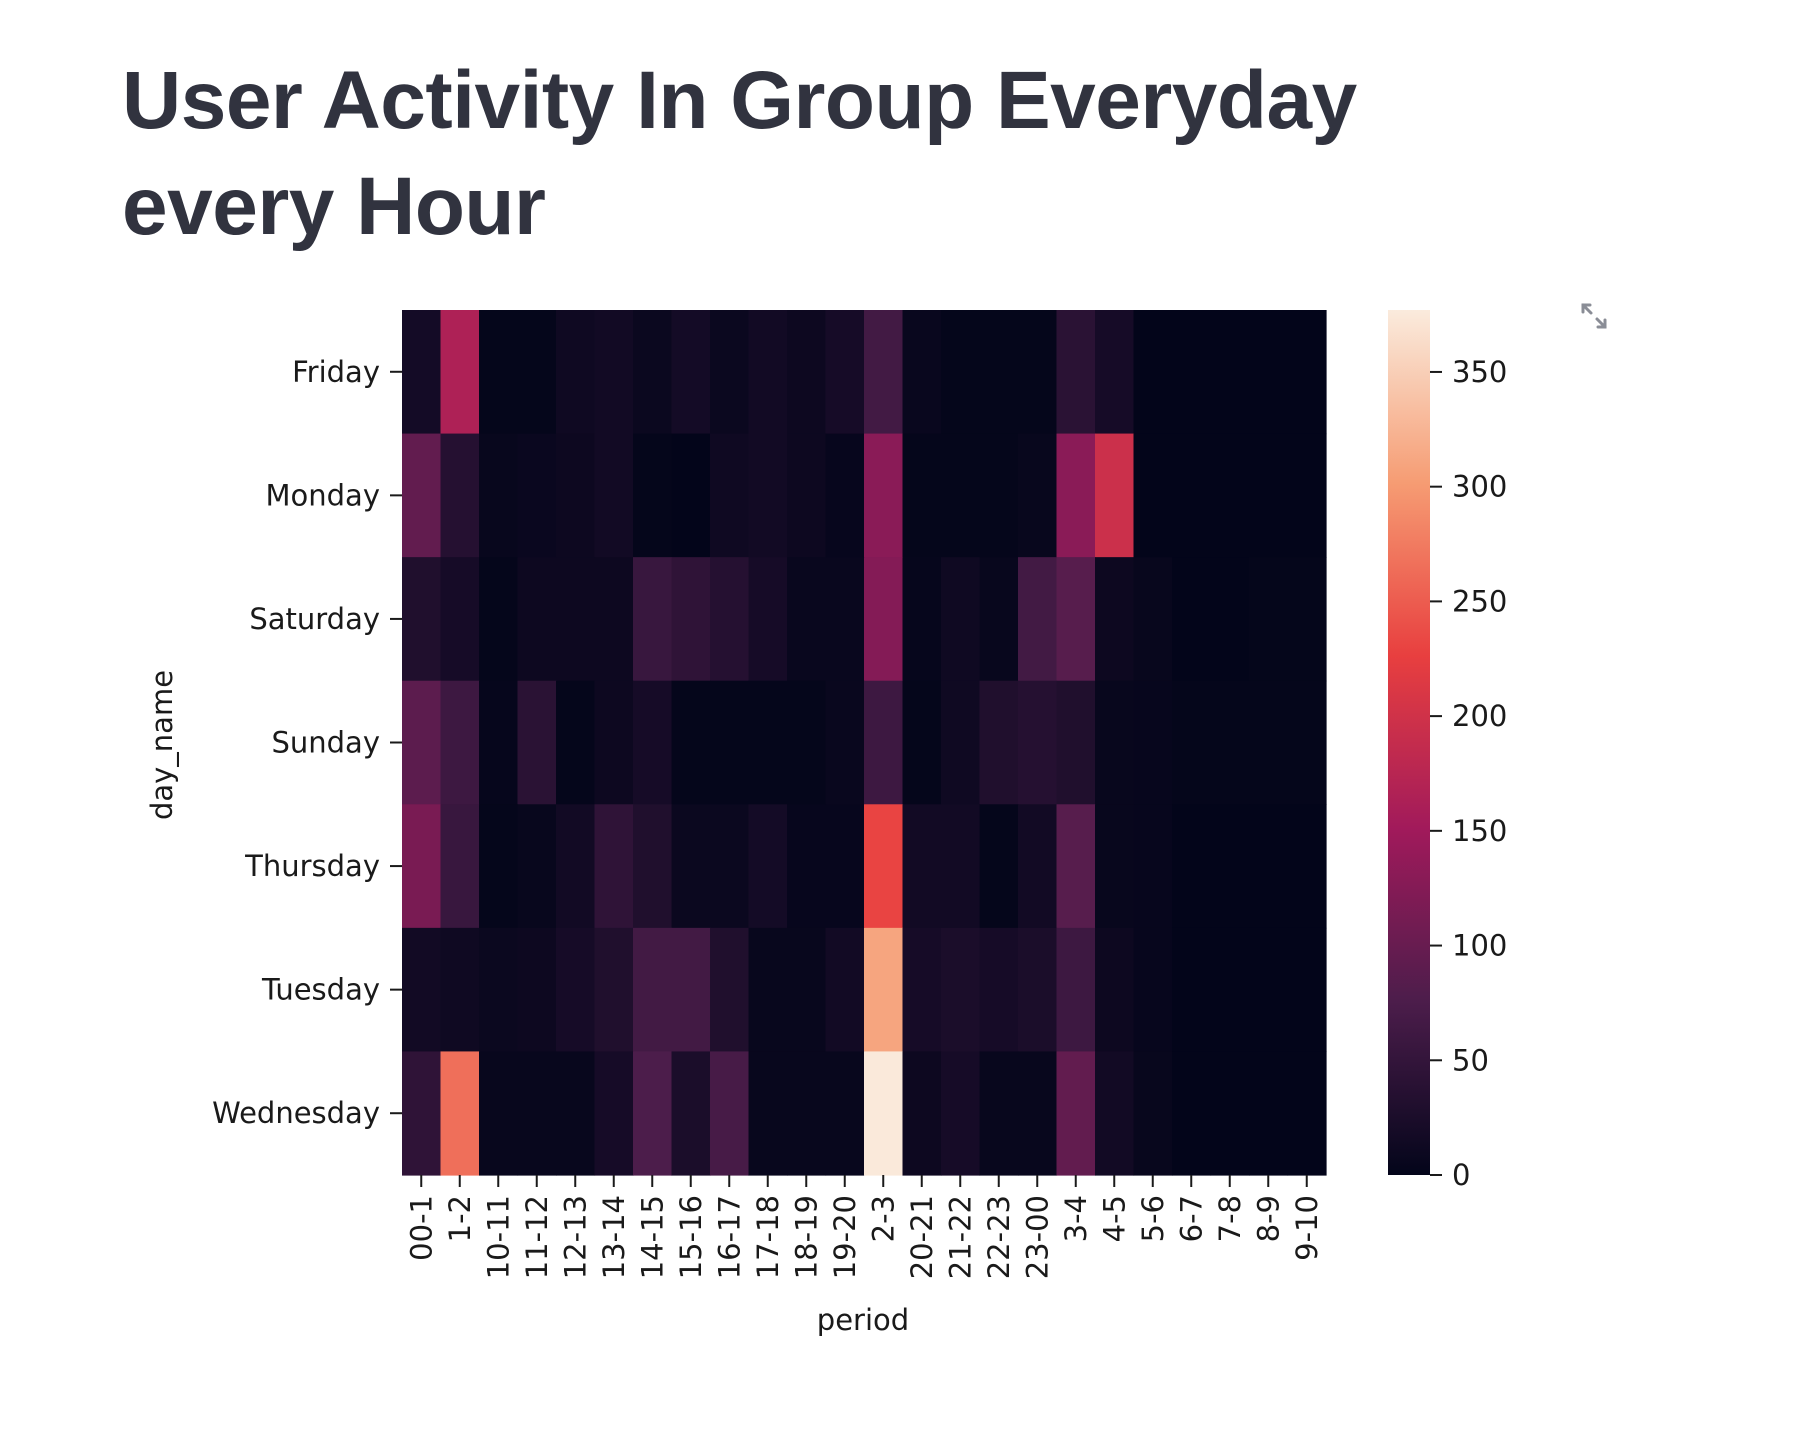 The height and width of the screenshot is (1432, 1798). I want to click on x-tick-label: 14-15, so click(652, 1237).